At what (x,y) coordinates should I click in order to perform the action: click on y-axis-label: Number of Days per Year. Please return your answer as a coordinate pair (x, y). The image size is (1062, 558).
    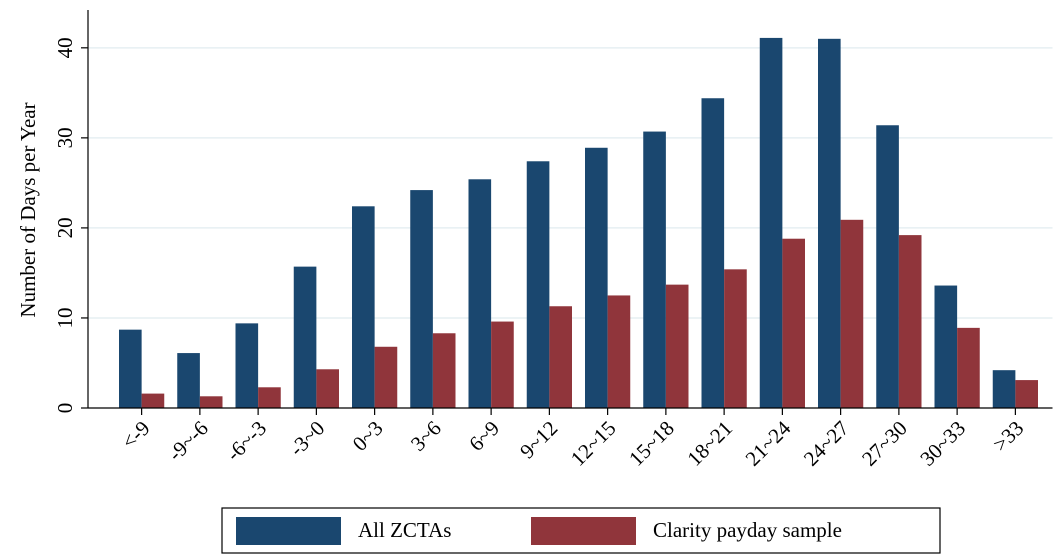
    Looking at the image, I should click on (28, 209).